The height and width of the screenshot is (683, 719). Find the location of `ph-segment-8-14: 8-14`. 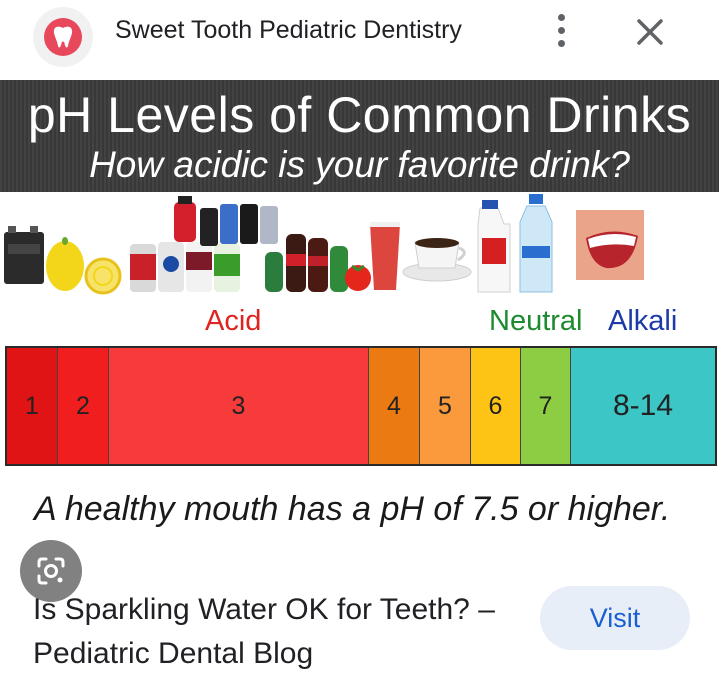

ph-segment-8-14: 8-14 is located at coordinates (643, 406).